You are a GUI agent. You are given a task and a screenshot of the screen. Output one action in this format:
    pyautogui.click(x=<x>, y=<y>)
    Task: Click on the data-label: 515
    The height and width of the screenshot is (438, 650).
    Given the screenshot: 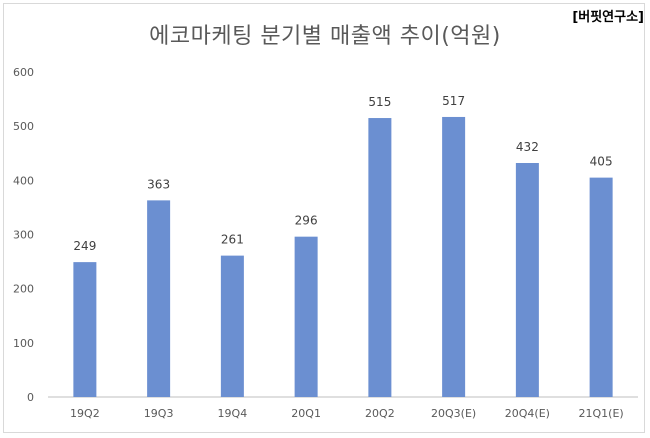 What is the action you would take?
    pyautogui.click(x=379, y=102)
    